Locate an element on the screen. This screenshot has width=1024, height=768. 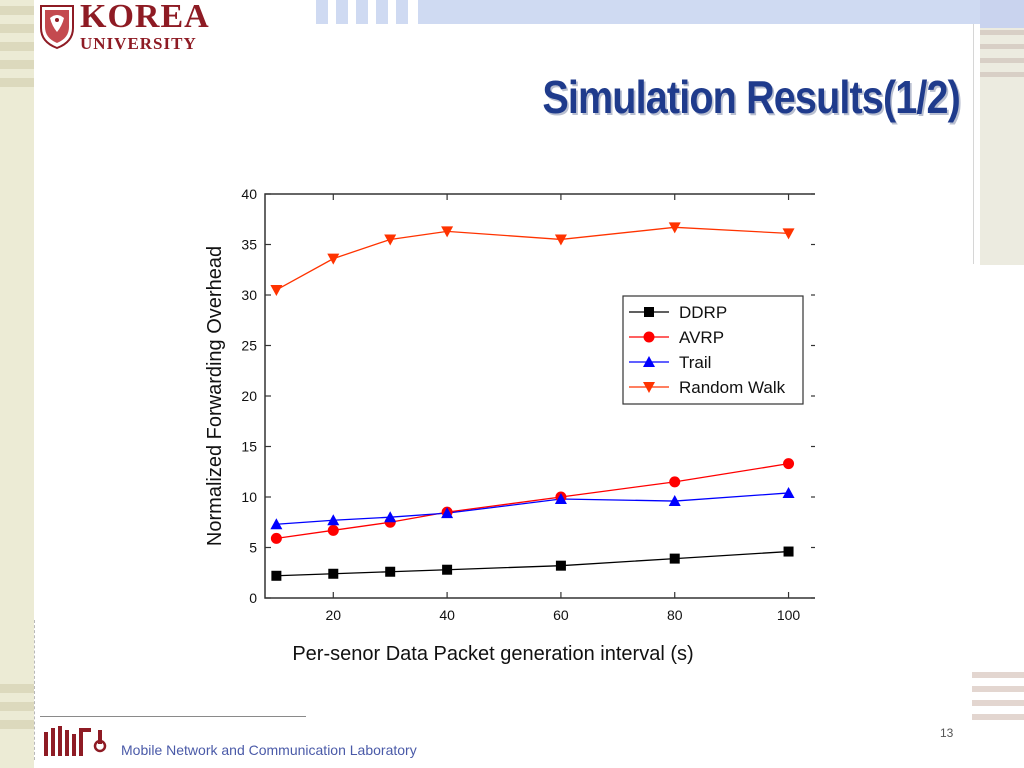
legend-marker-avrp is located at coordinates (649, 337).